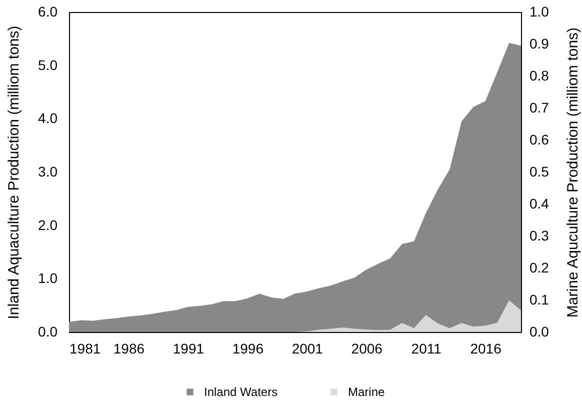 Image resolution: width=582 pixels, height=404 pixels. What do you see at coordinates (486, 348) in the screenshot?
I see `x-tick-label: 2016` at bounding box center [486, 348].